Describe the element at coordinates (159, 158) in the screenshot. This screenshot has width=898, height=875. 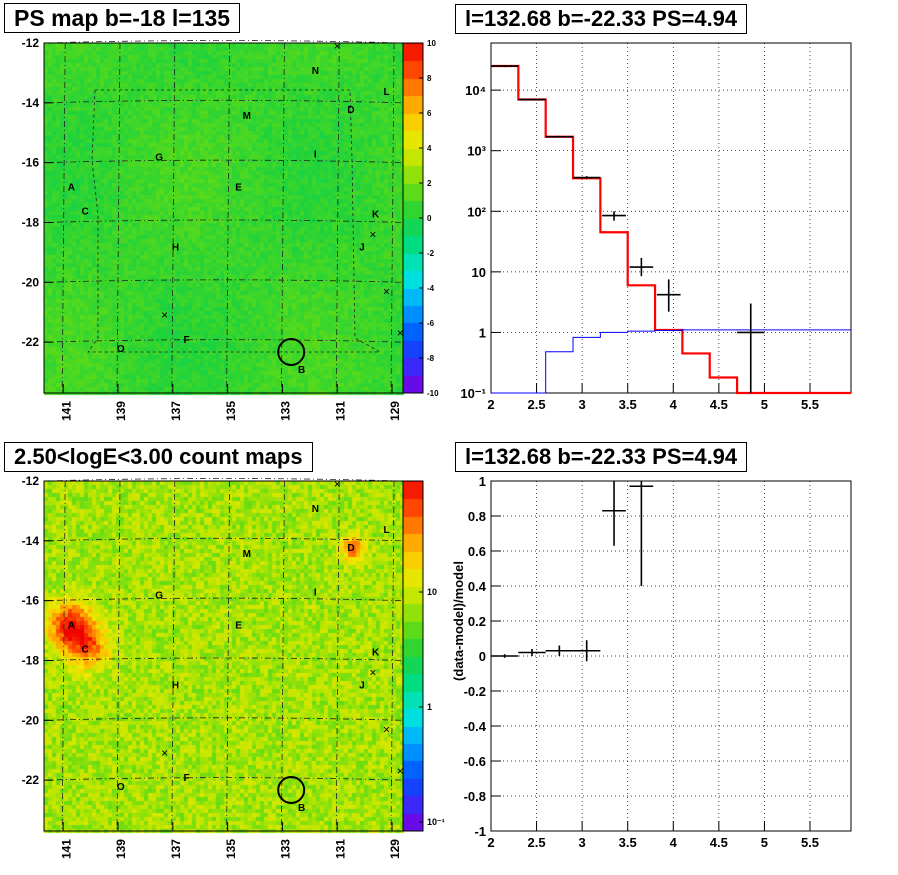
I see `ps-map-source-label: G` at that location.